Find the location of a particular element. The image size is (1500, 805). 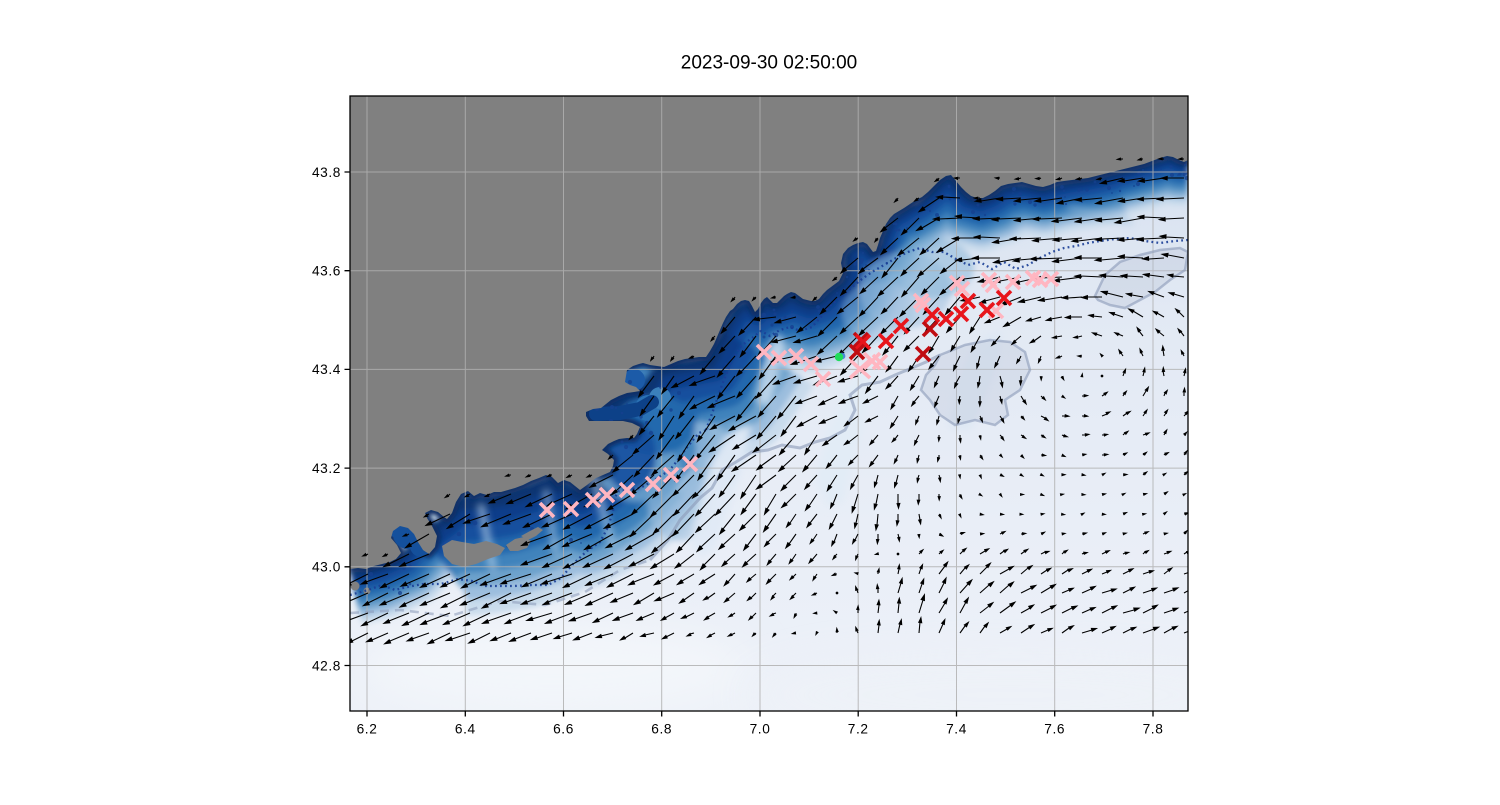

svg-text: 7.0 is located at coordinates (760, 729).